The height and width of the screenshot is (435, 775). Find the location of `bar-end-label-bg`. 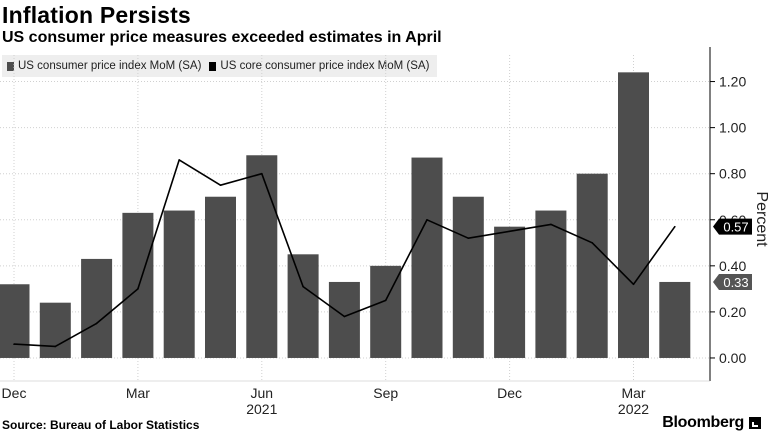

bar-end-label-bg is located at coordinates (732, 281).